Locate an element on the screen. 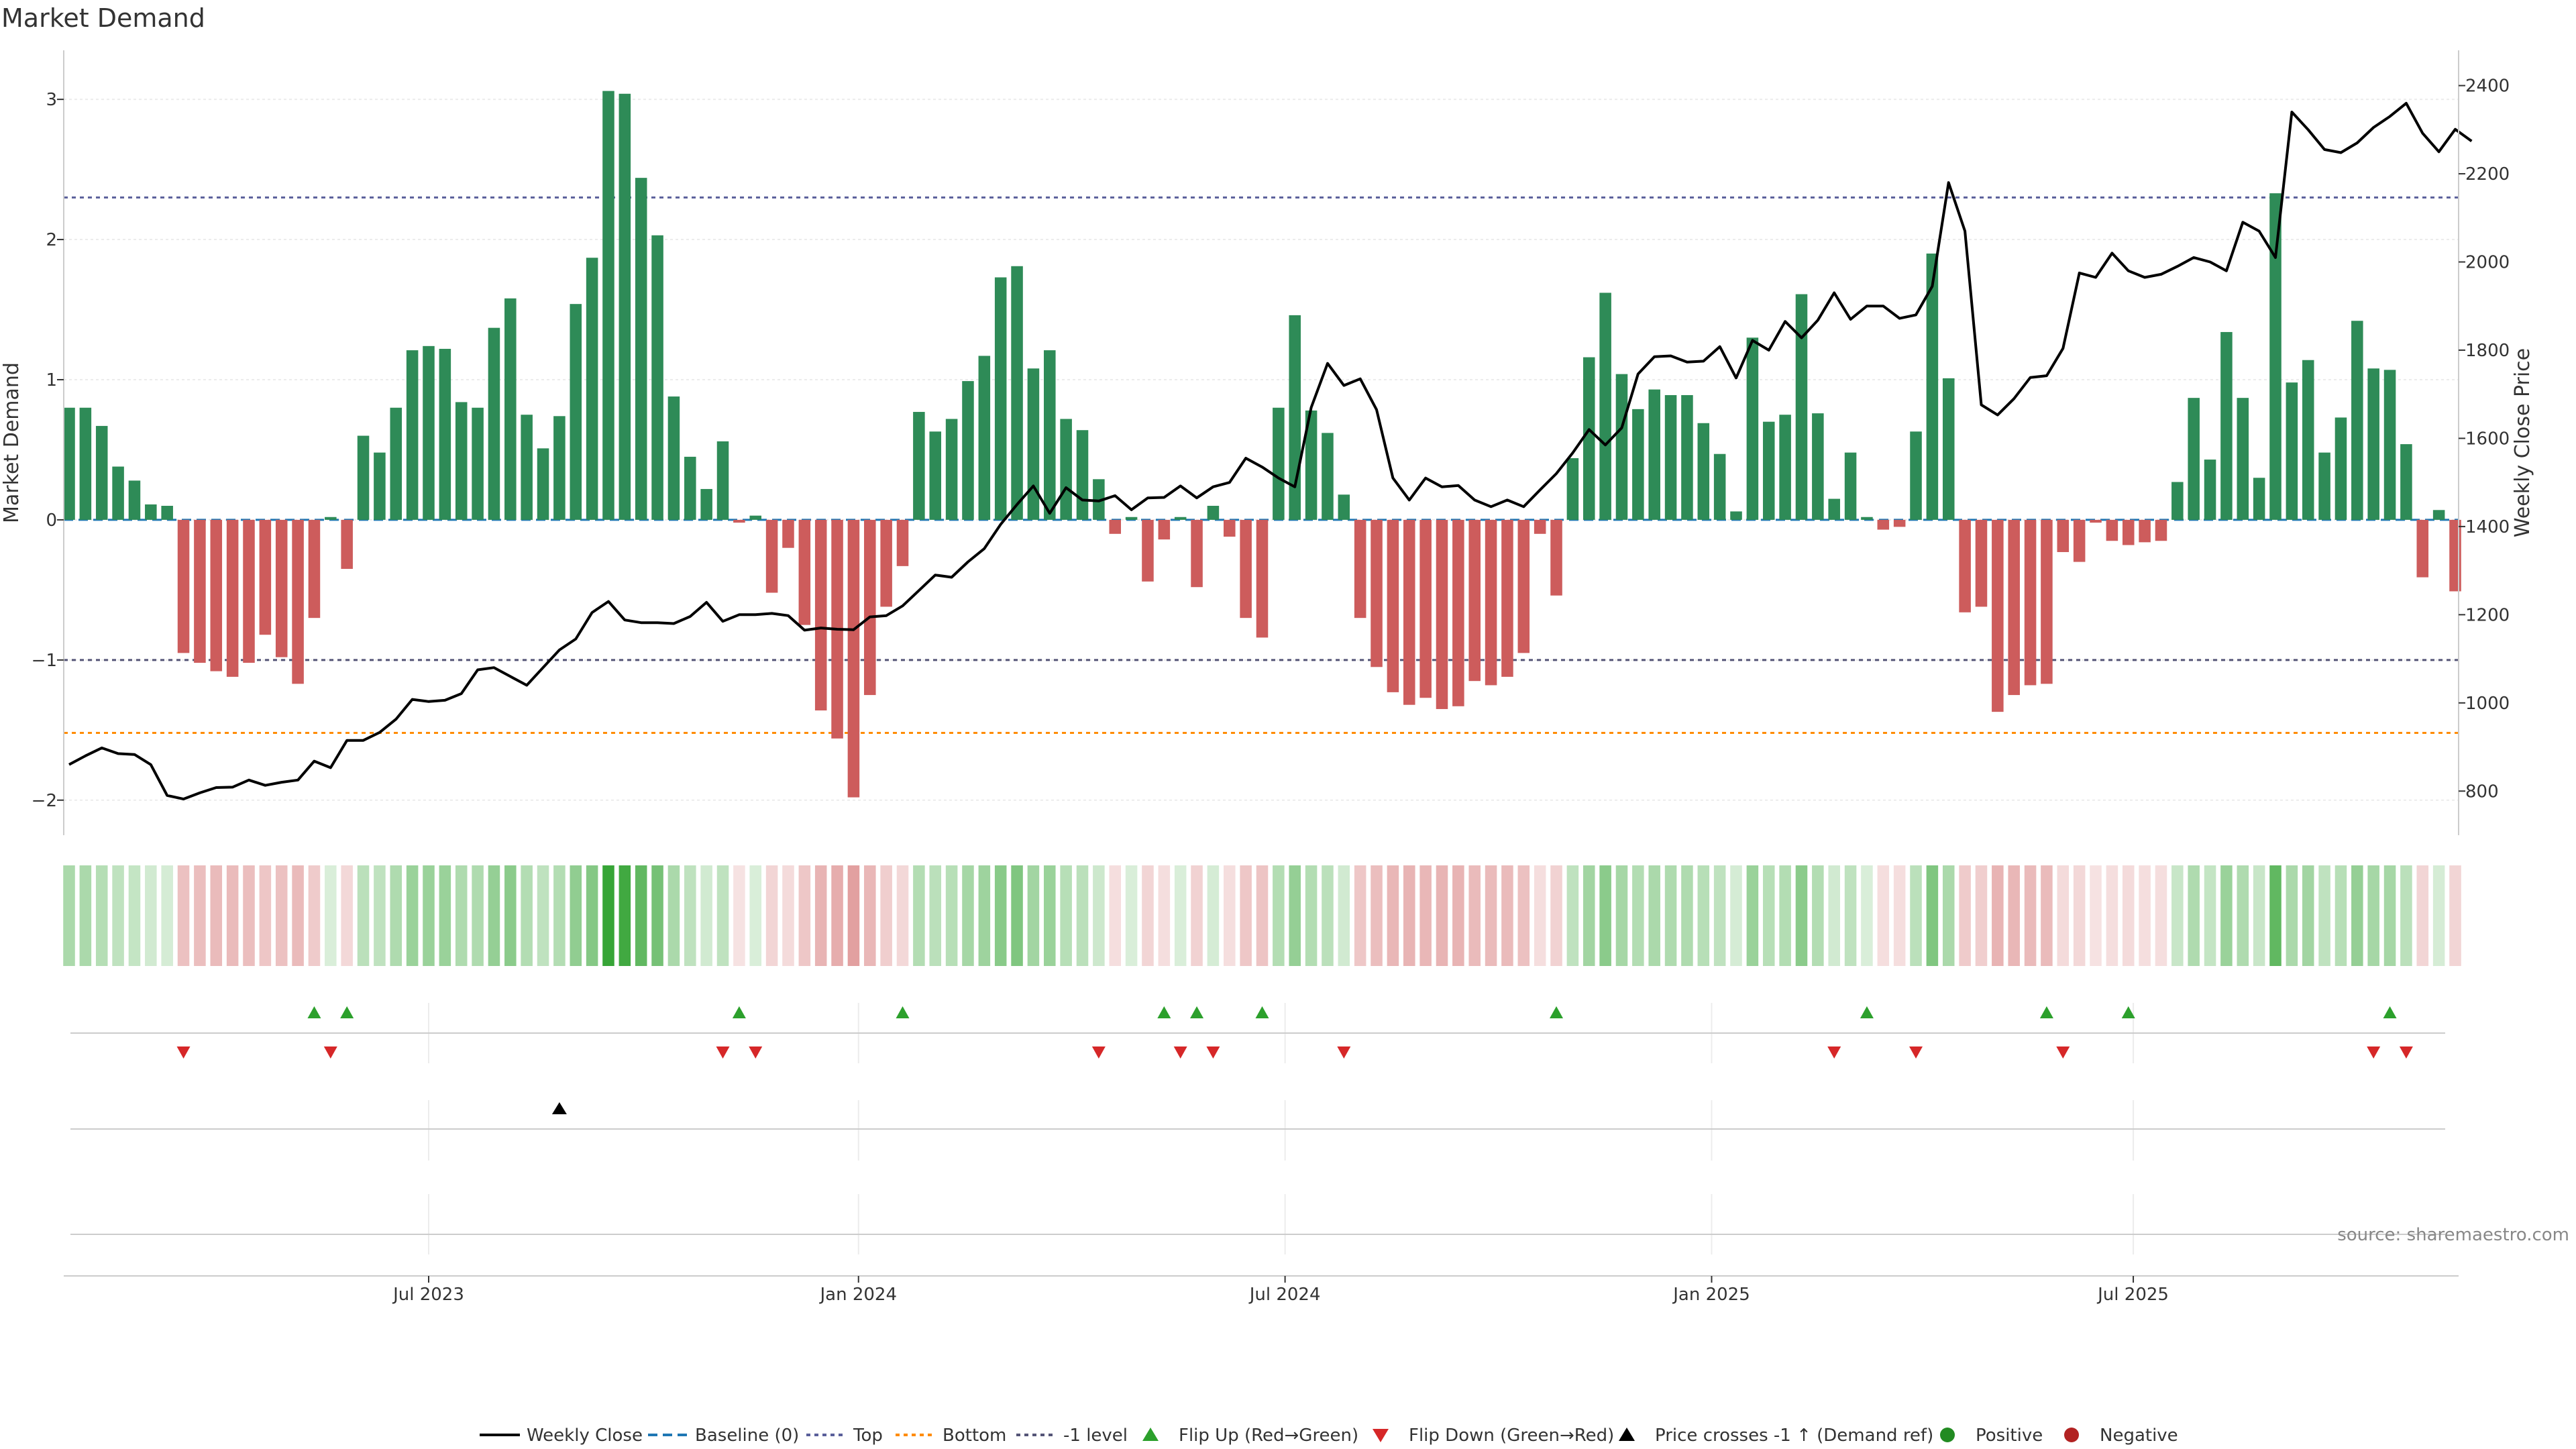 This screenshot has height=1449, width=2576. price-cross-panel is located at coordinates (1257, 1130).